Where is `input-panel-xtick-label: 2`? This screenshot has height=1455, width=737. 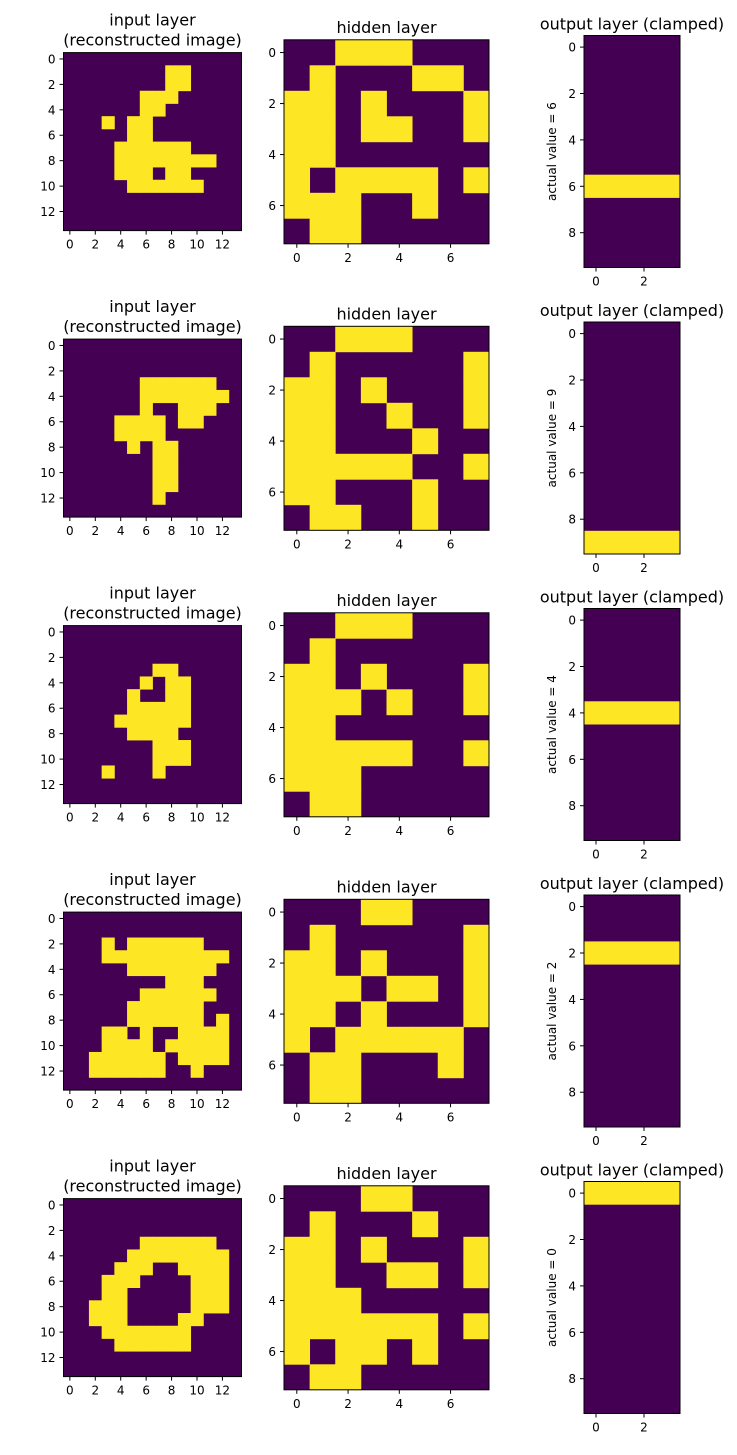 input-panel-xtick-label: 2 is located at coordinates (95, 531).